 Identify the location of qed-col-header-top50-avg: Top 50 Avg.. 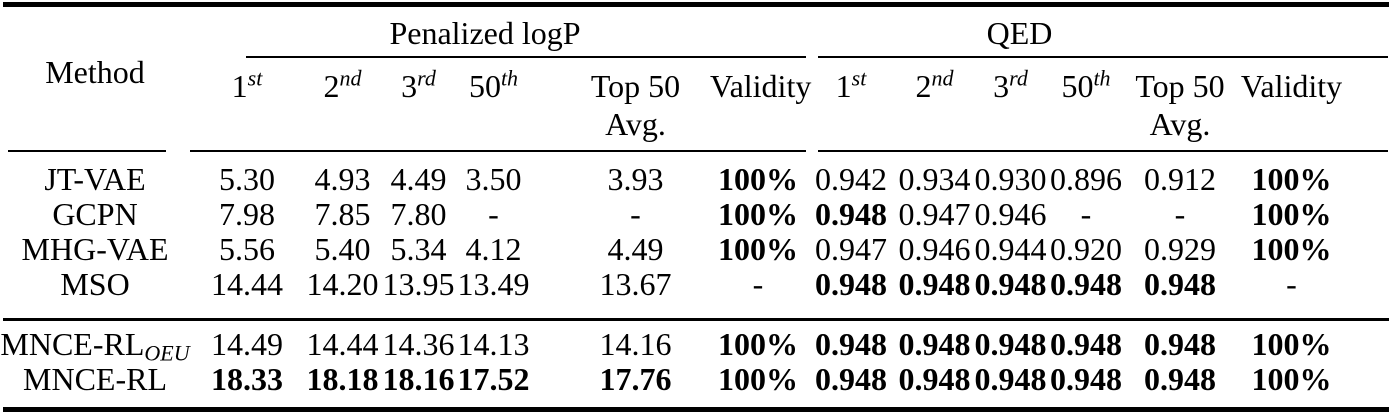
(1180, 105).